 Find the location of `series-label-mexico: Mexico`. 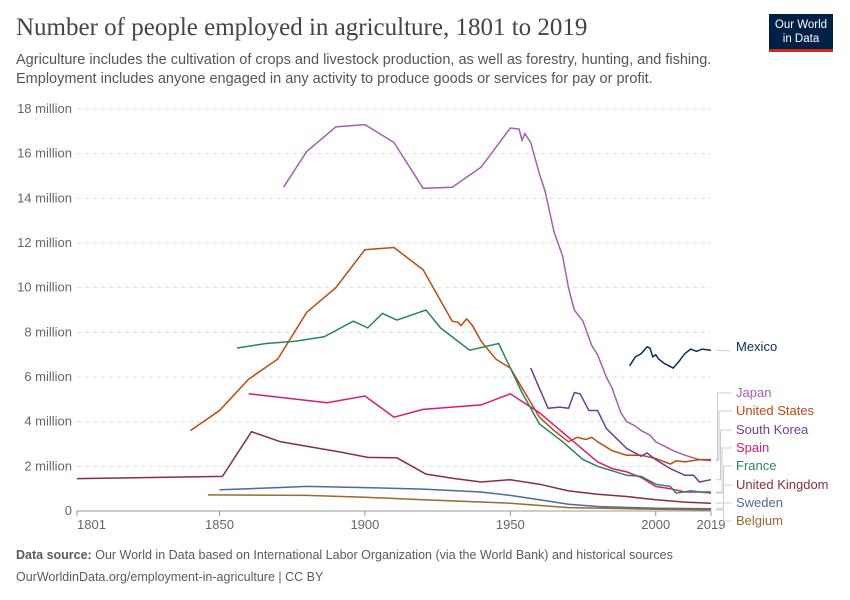

series-label-mexico: Mexico is located at coordinates (756, 346).